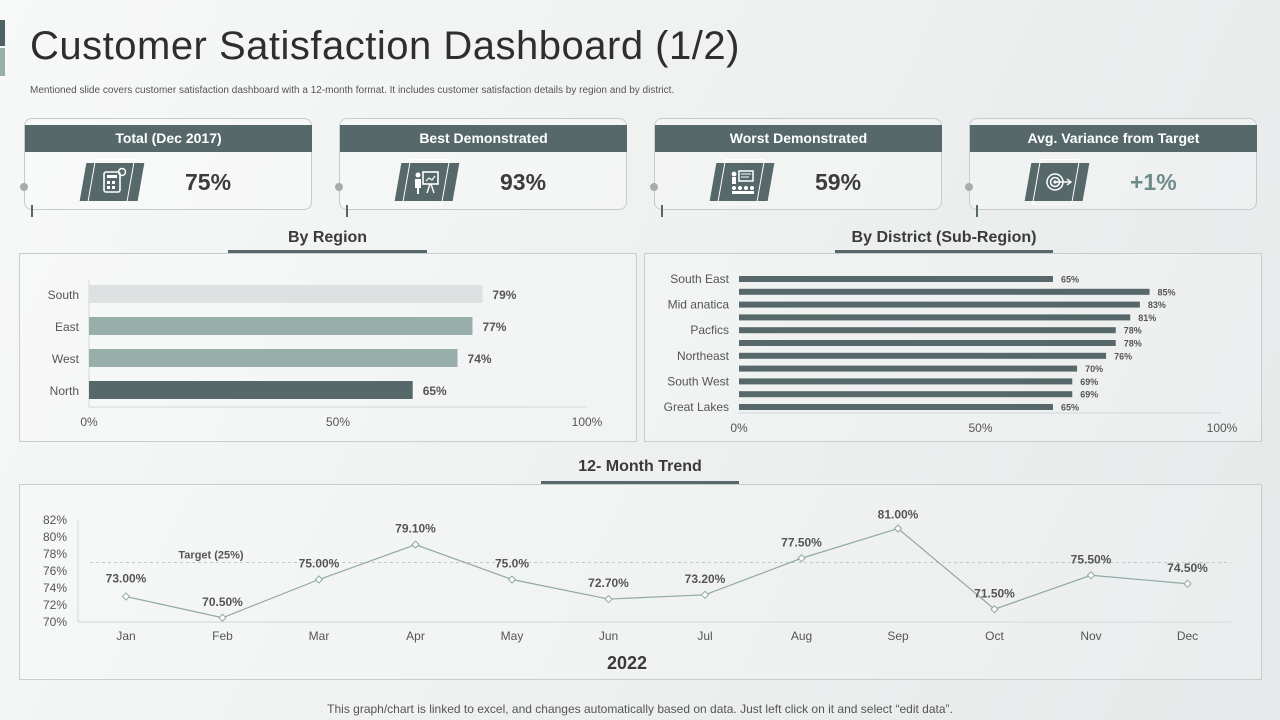  I want to click on month-label: Nov, so click(1090, 636).